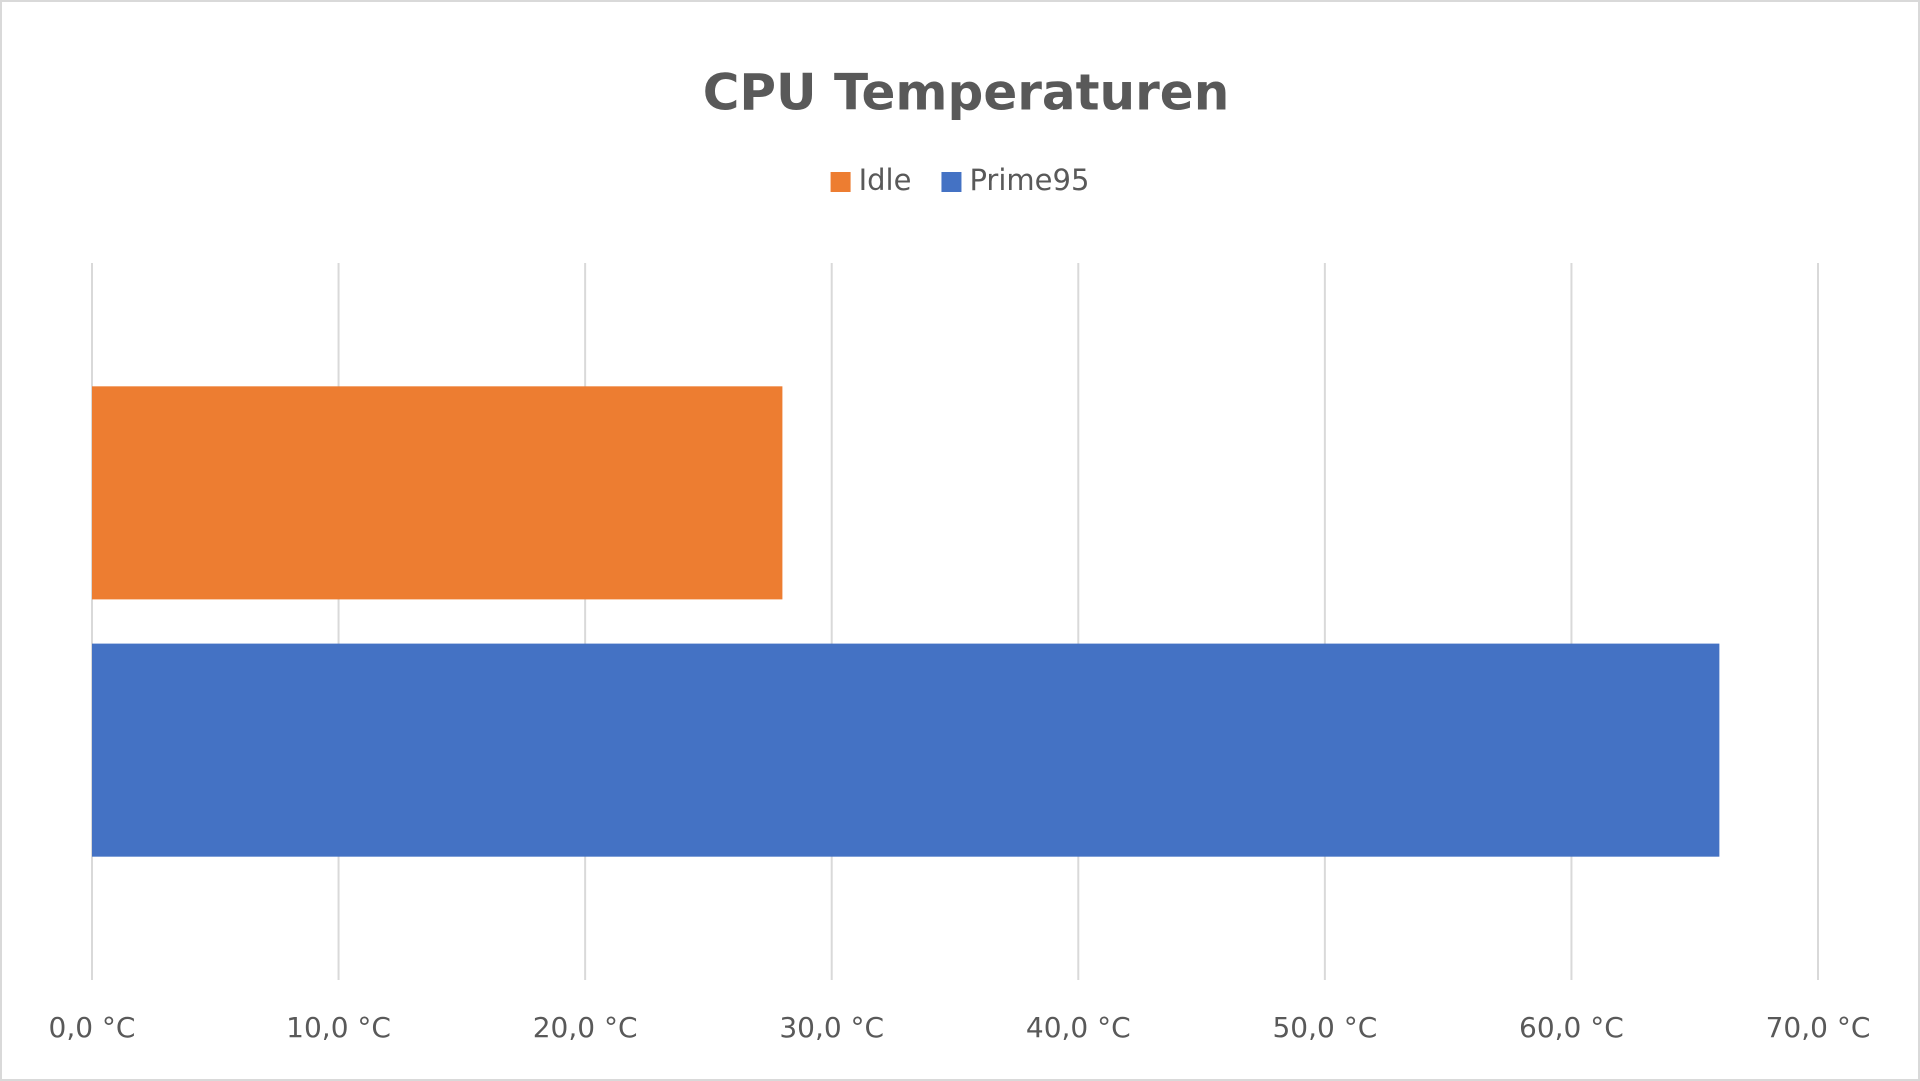 The width and height of the screenshot is (1920, 1081). I want to click on x-tick-label: 0,0 °C, so click(92, 1027).